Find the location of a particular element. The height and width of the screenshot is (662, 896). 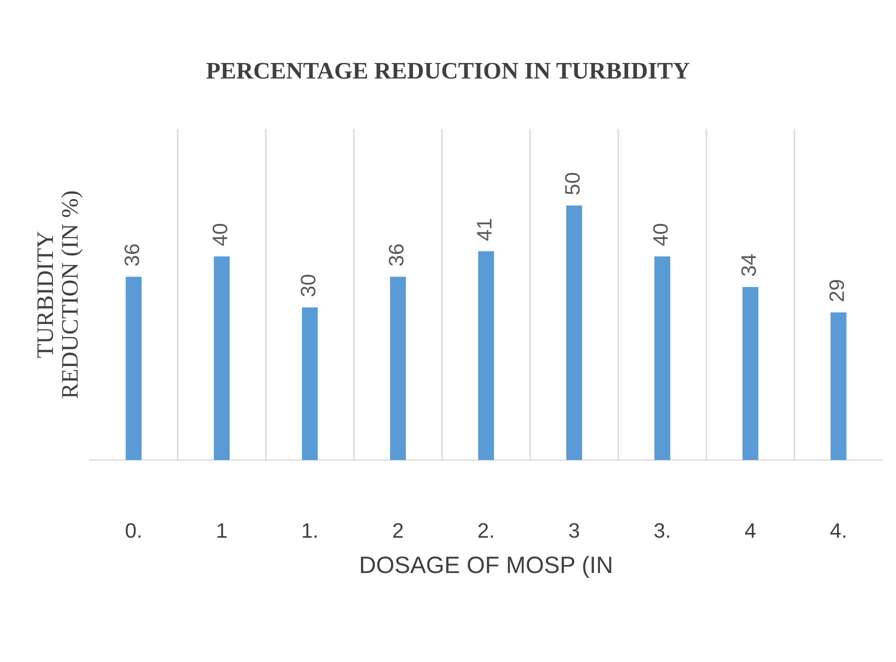

chart-title: PERCENTAGE REDUCTION IN TURBIDITY is located at coordinates (448, 70).